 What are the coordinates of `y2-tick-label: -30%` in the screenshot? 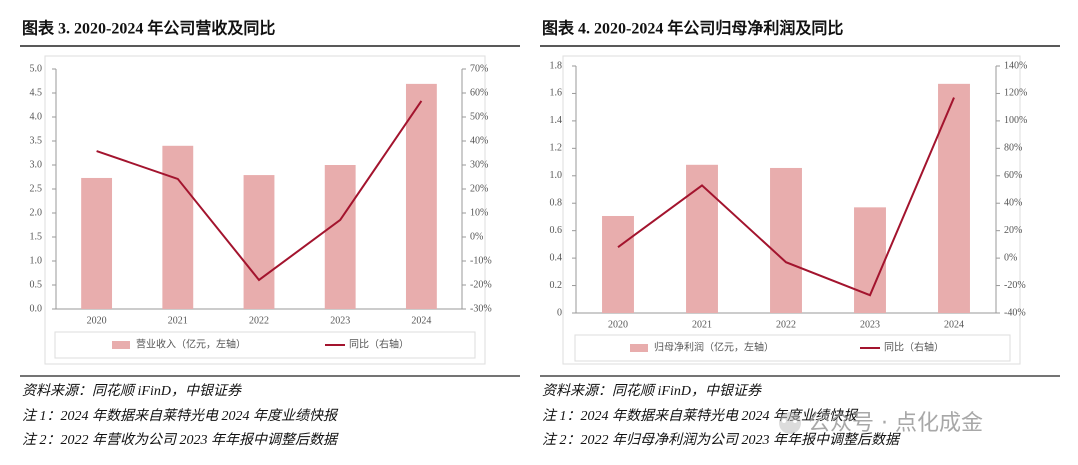 It's located at (481, 308).